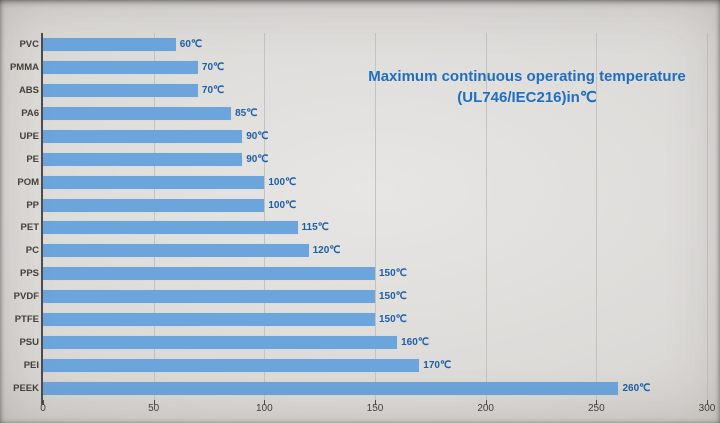  I want to click on chart-title-line-2: (UL746/IEC216)in℃, so click(527, 97).